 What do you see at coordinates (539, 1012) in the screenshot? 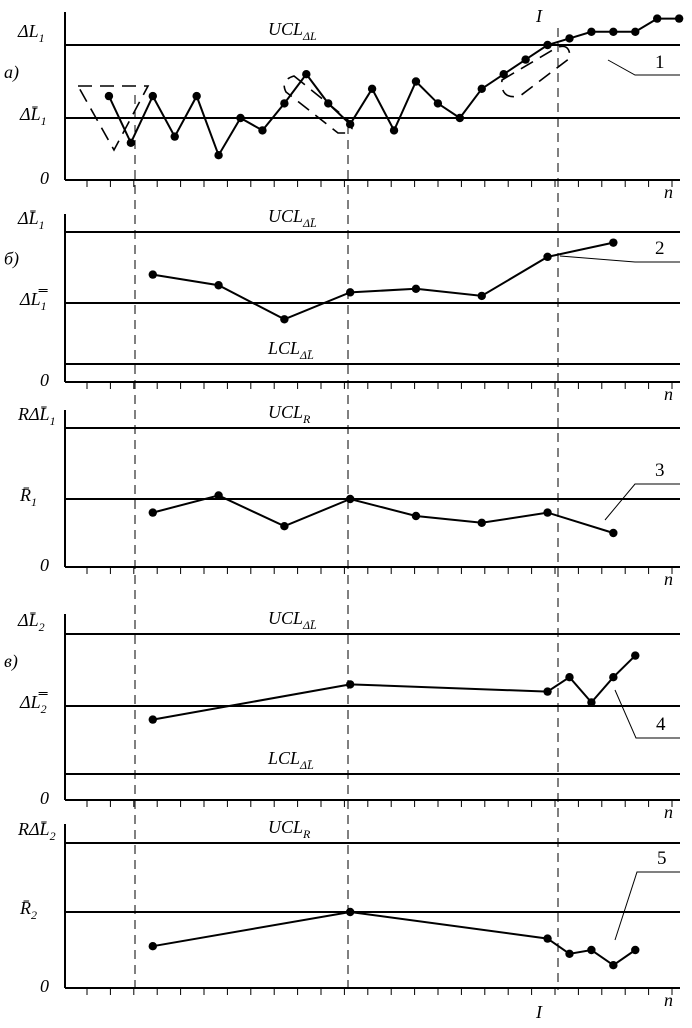
I see `vline-label-bottom: I` at bounding box center [539, 1012].